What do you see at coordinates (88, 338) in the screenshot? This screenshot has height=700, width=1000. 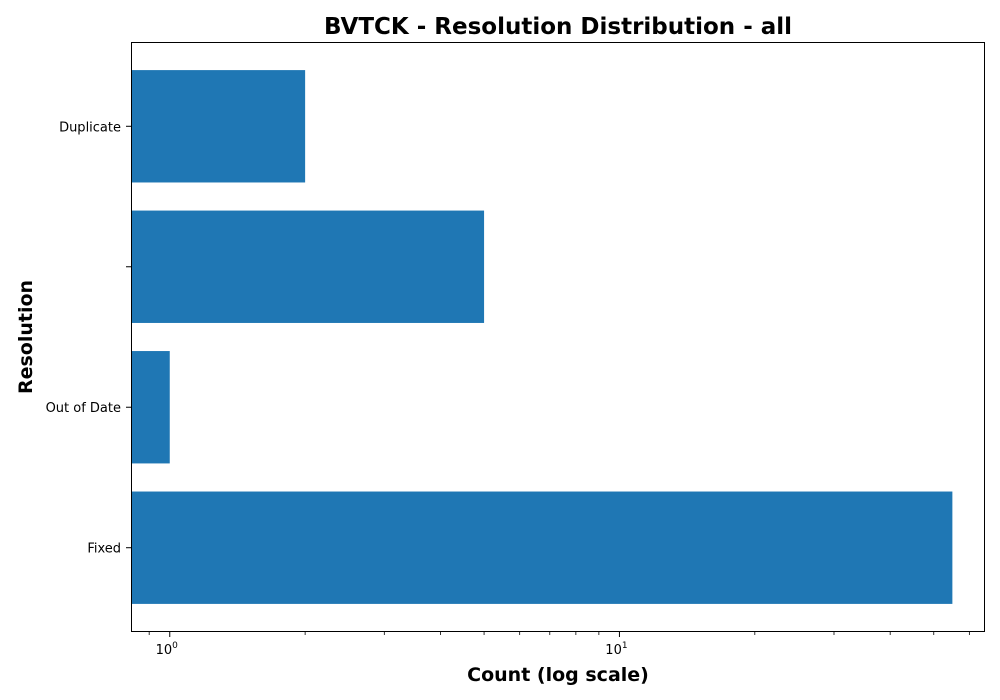 I see `y-axis-ticks: Fixed Out of Date Duplicate` at bounding box center [88, 338].